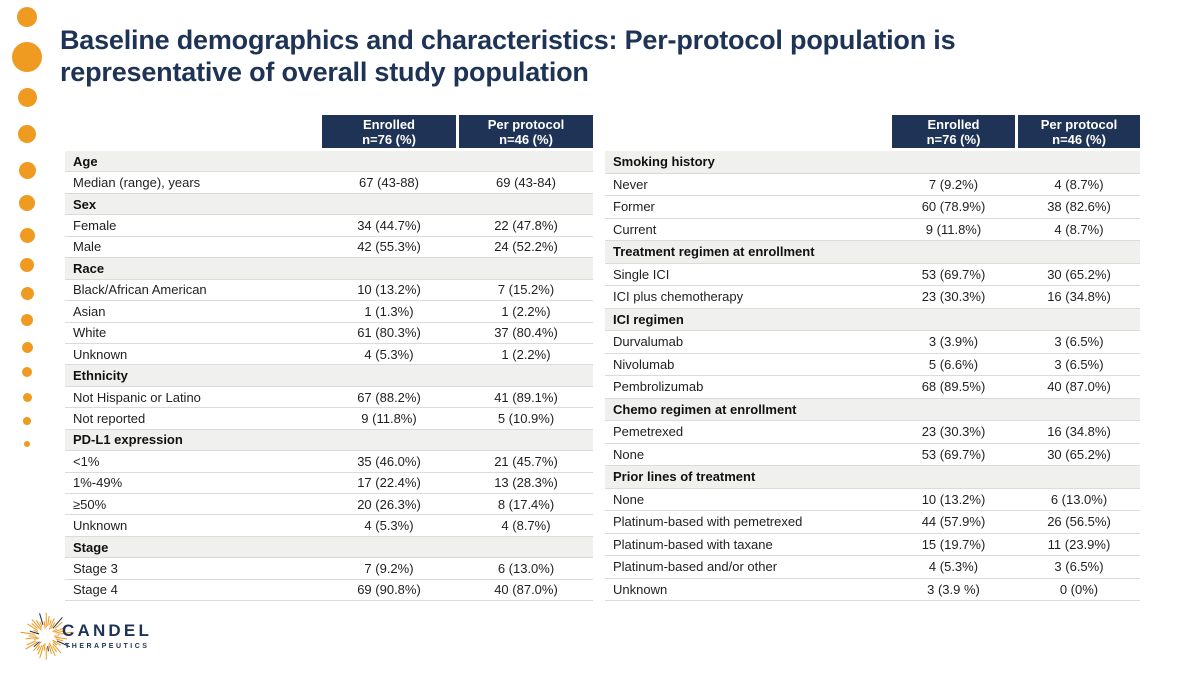  I want to click on row-label: Male, so click(87, 247).